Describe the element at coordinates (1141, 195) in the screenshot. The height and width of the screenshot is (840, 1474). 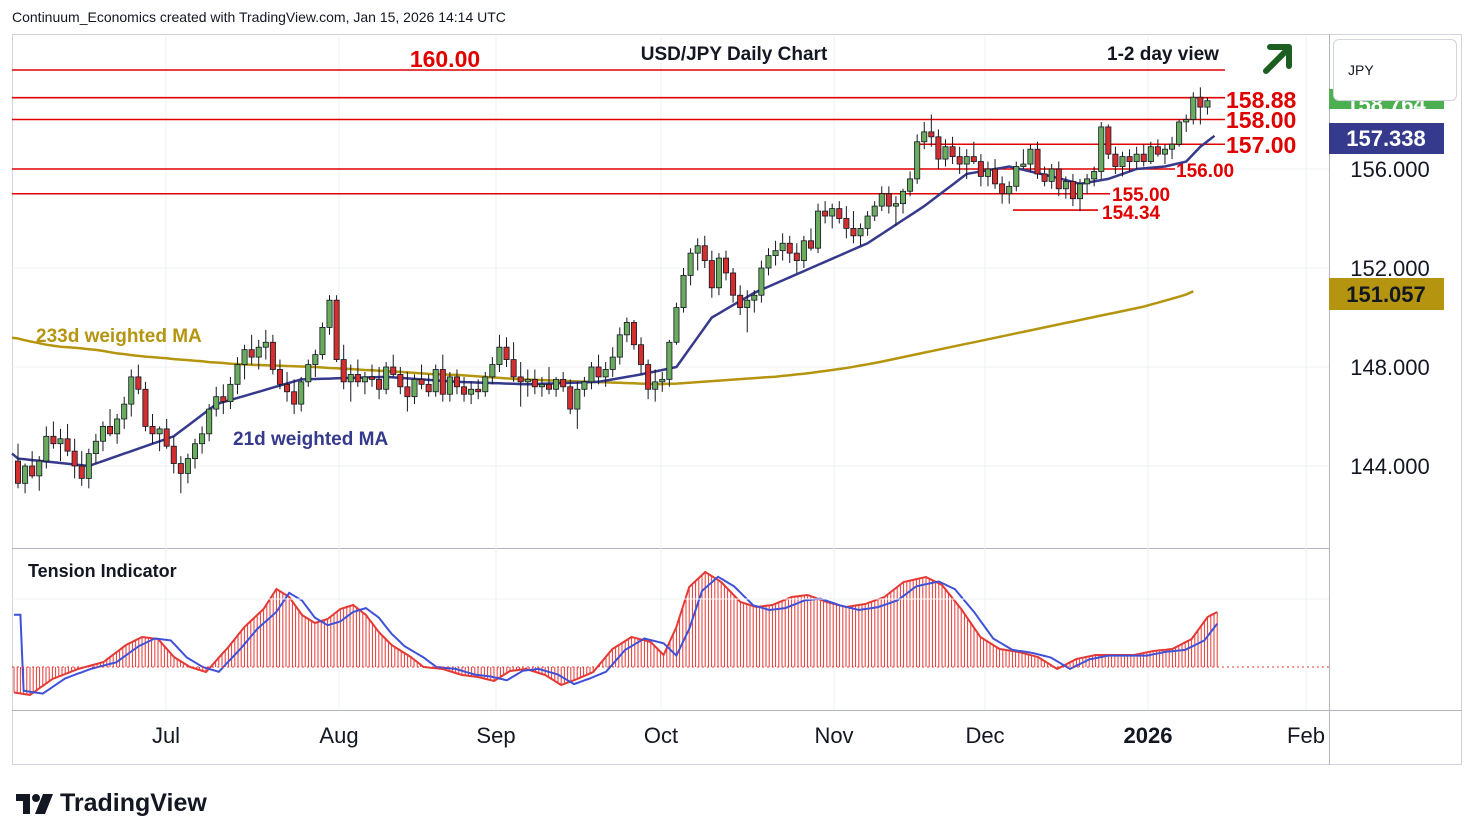
I see `level-label: 155.00` at that location.